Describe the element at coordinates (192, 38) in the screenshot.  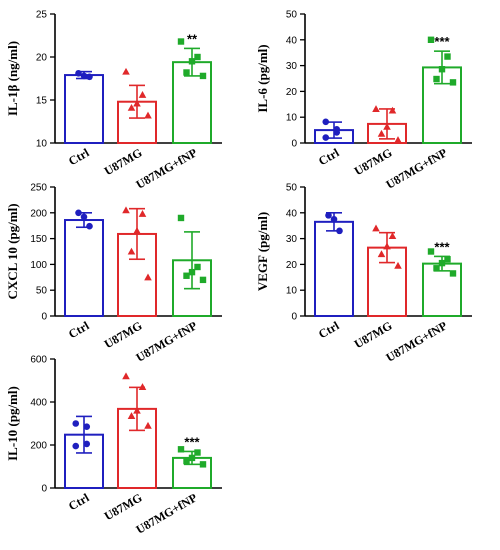
I see `significance-label: **` at that location.